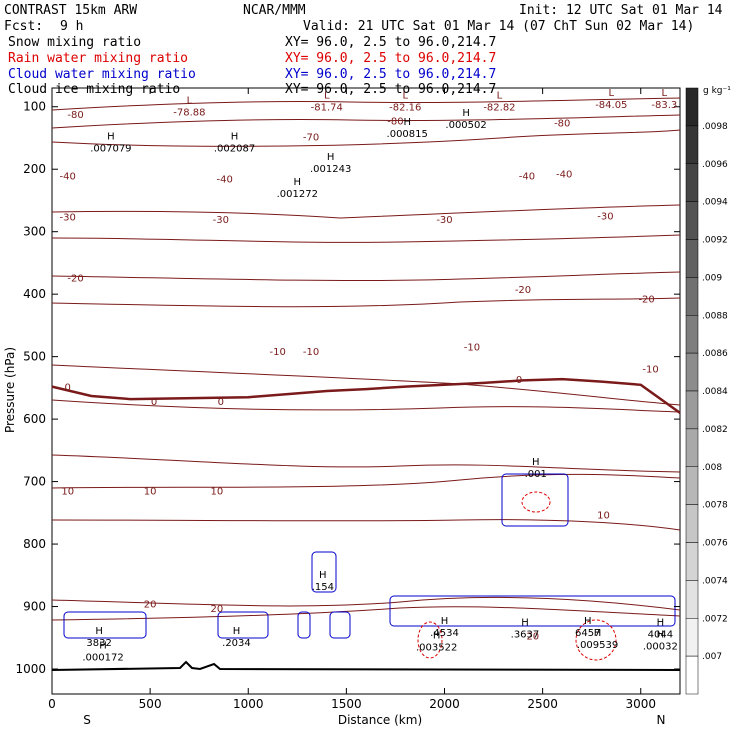  I want to click on y-tick-label: 500, so click(34, 357).